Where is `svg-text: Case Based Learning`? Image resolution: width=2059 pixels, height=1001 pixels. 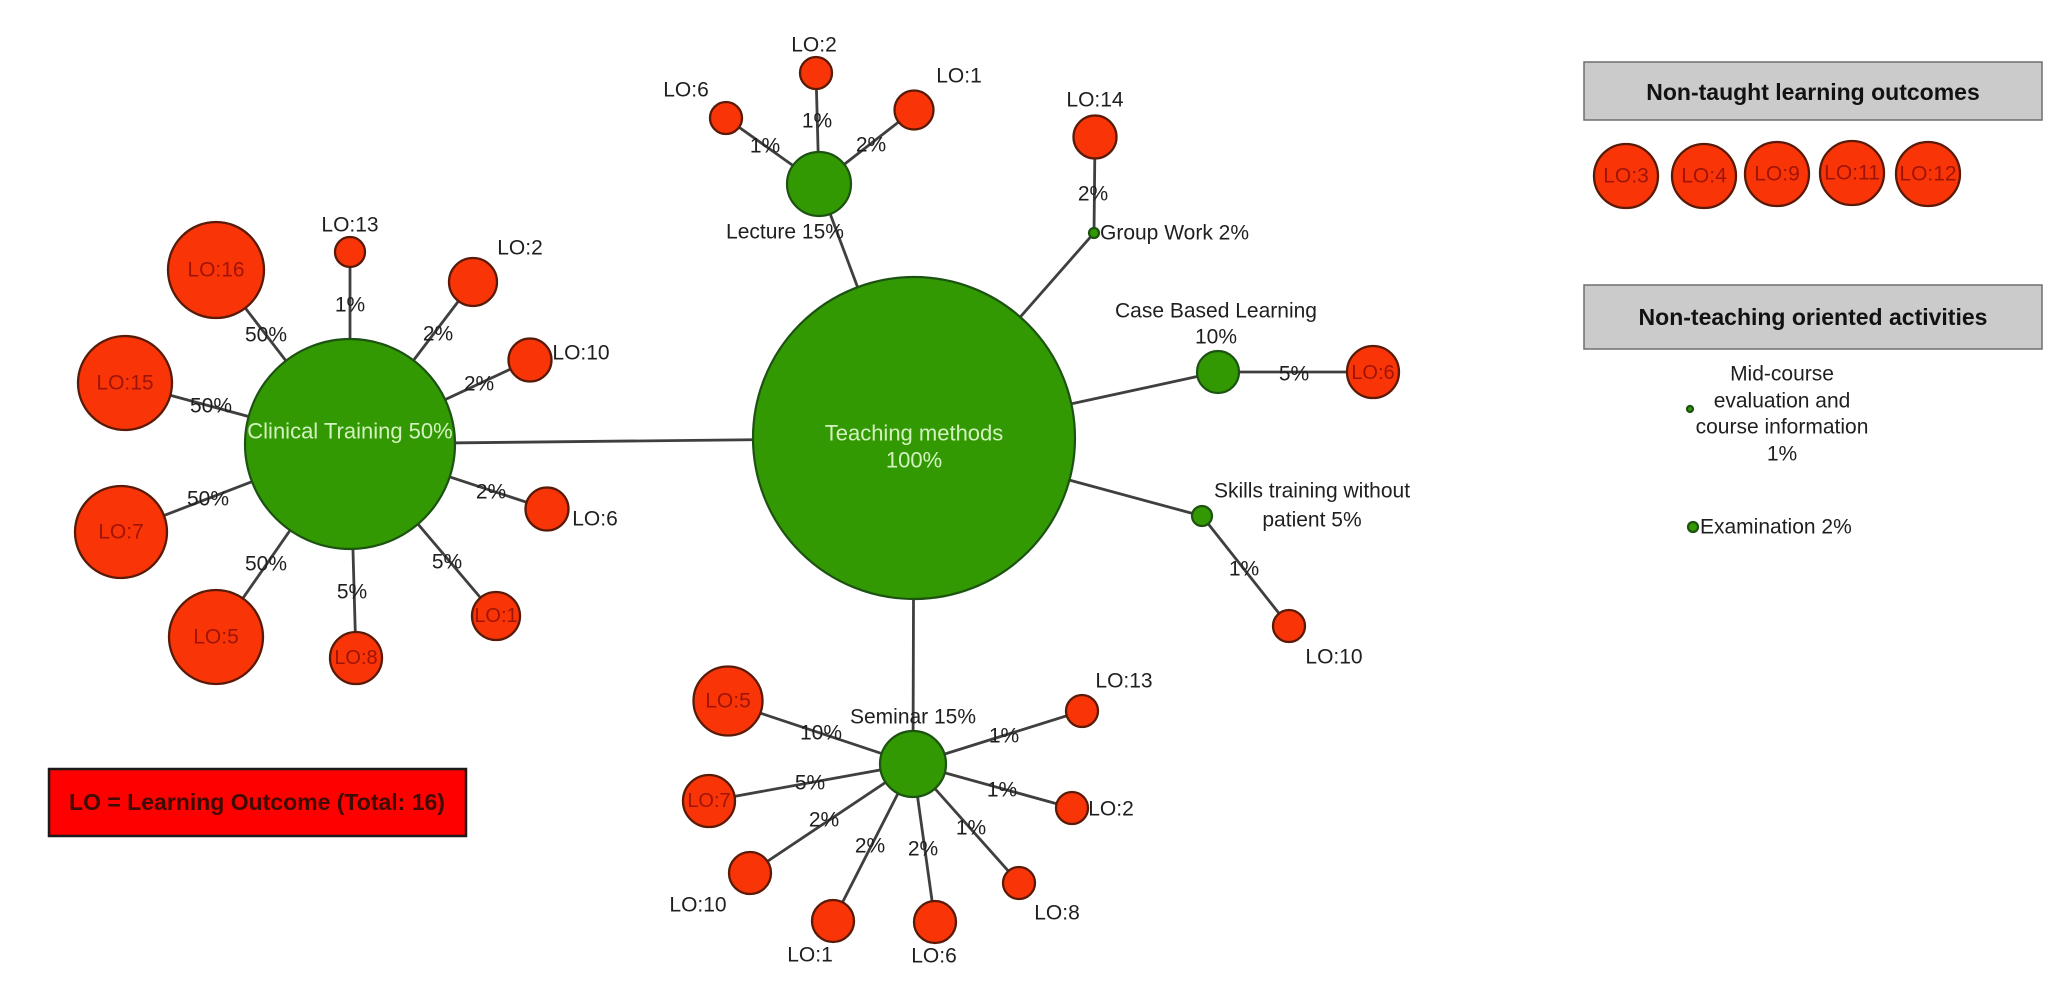 svg-text: Case Based Learning is located at coordinates (1216, 311).